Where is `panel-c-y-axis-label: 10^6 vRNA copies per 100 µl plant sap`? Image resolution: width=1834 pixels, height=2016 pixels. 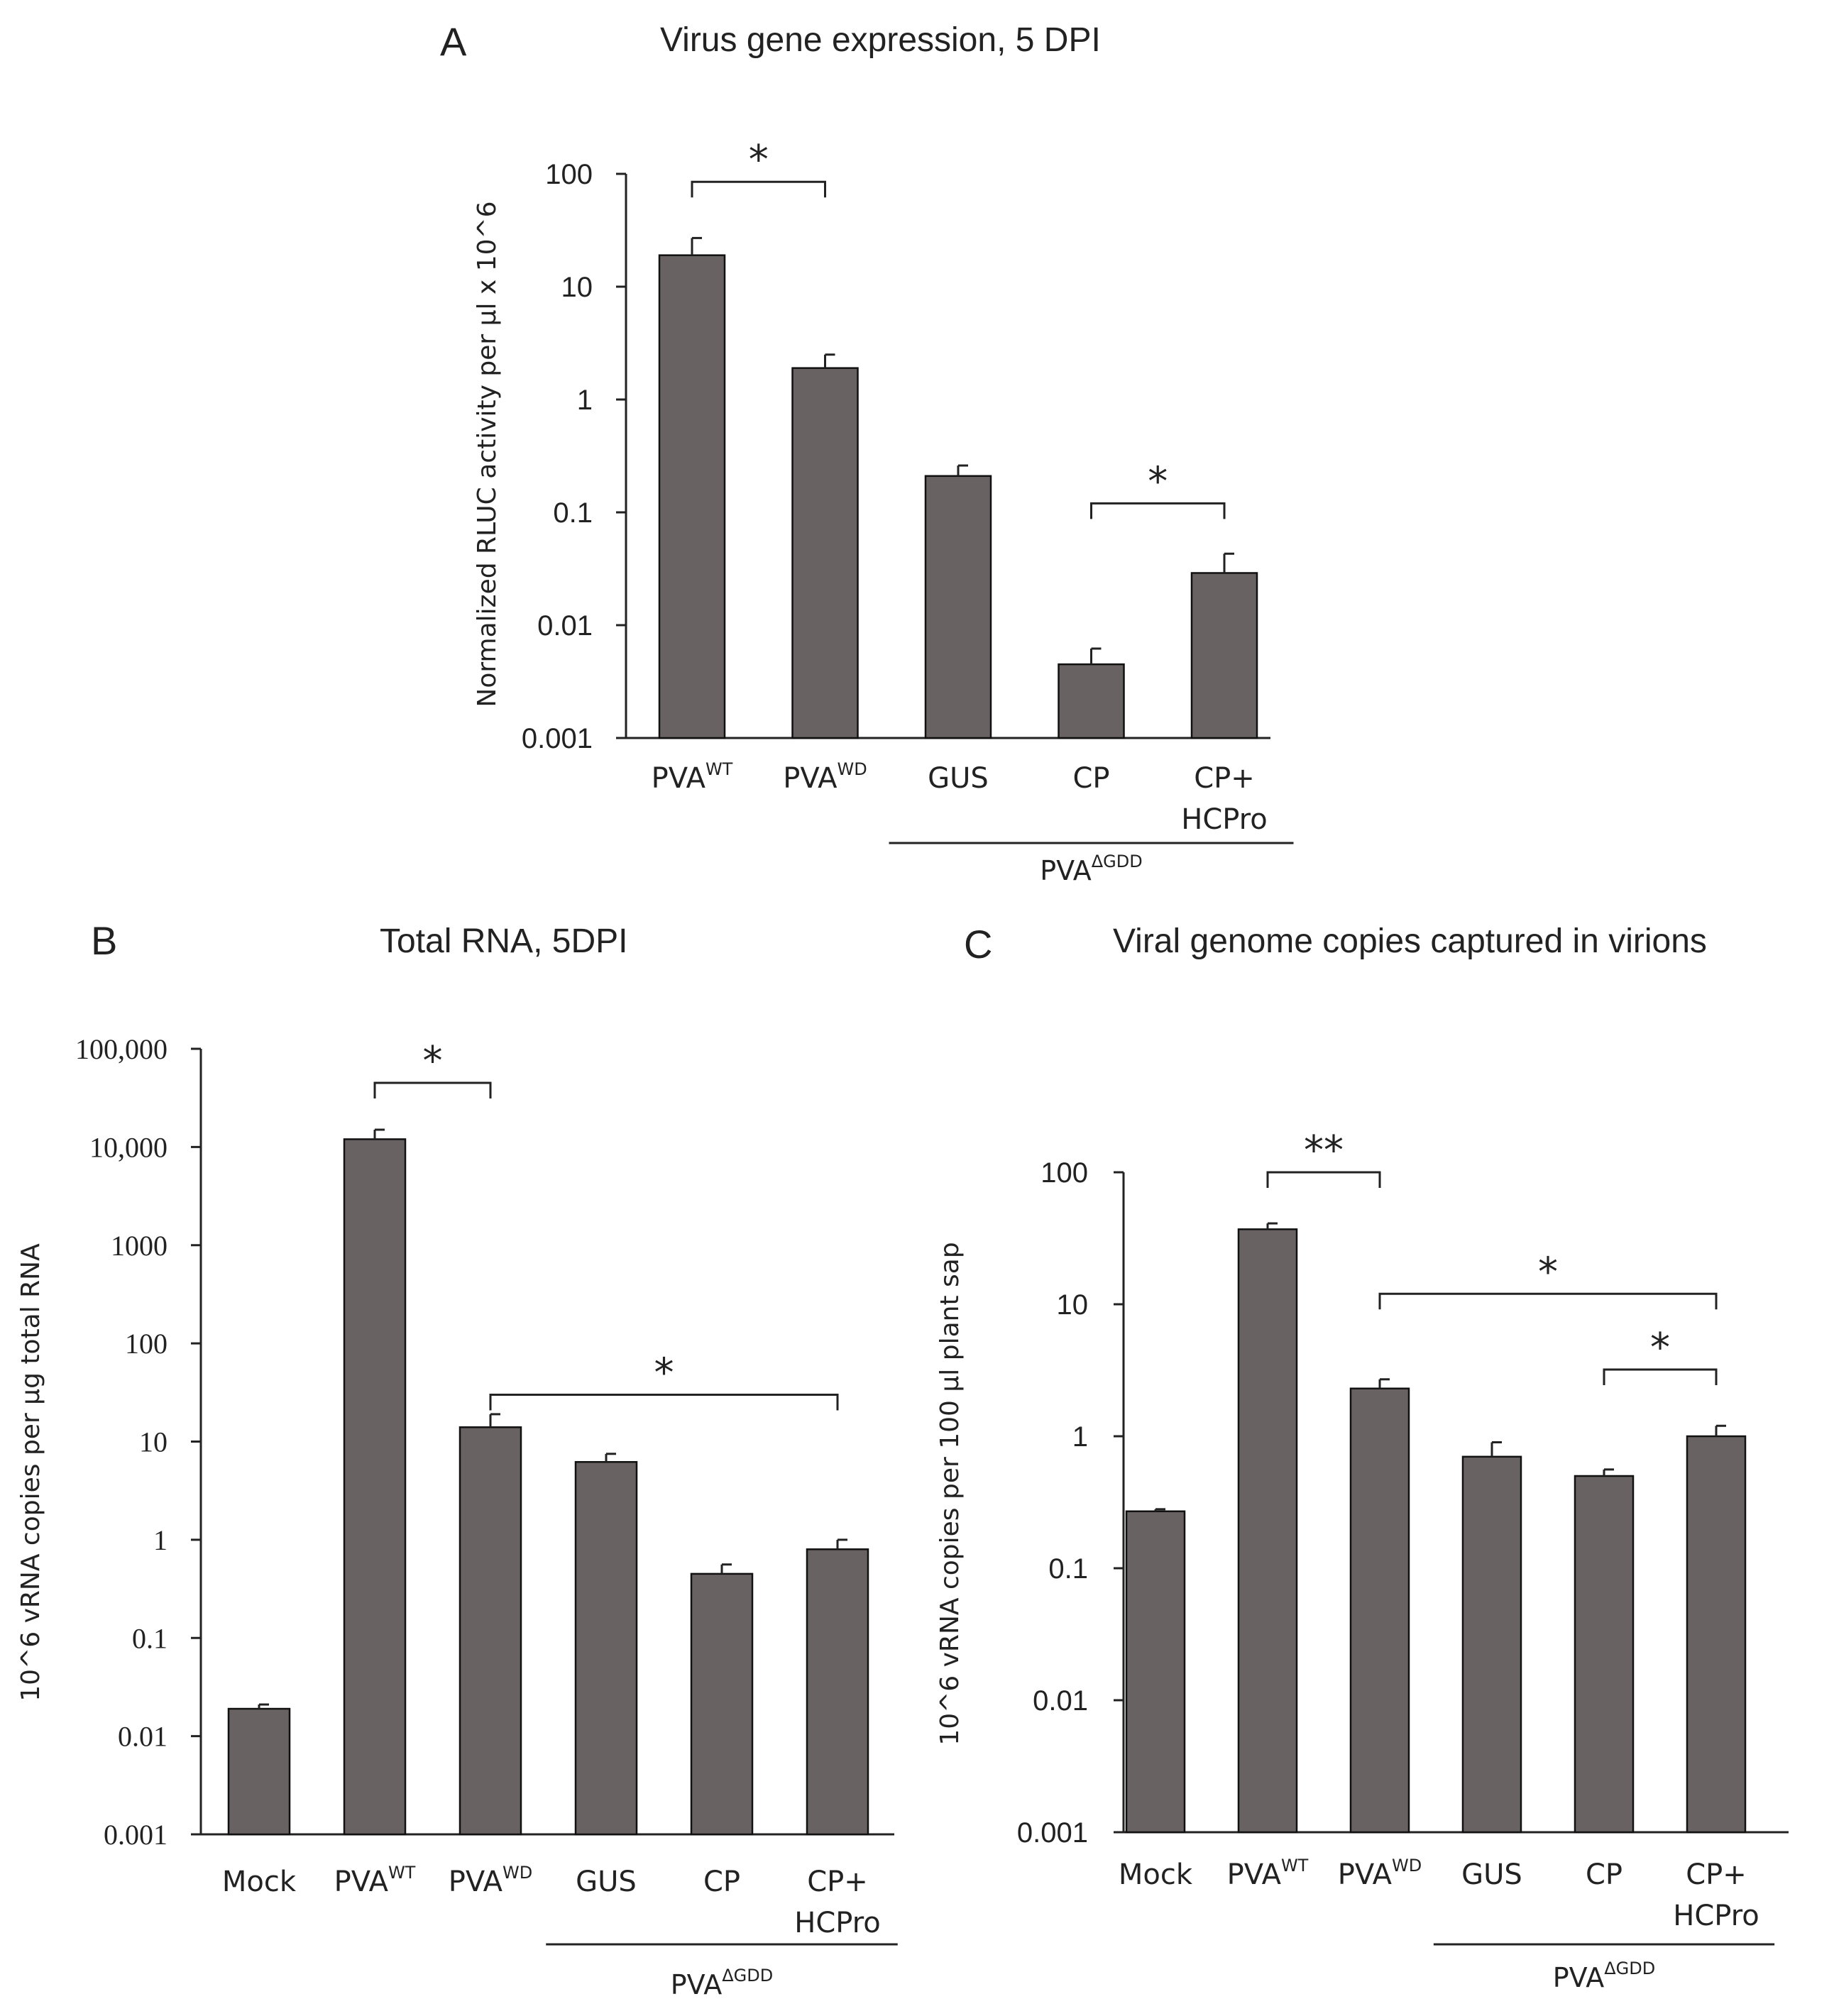
panel-c-y-axis-label: 10^6 vRNA copies per 100 µl plant sap is located at coordinates (950, 1493).